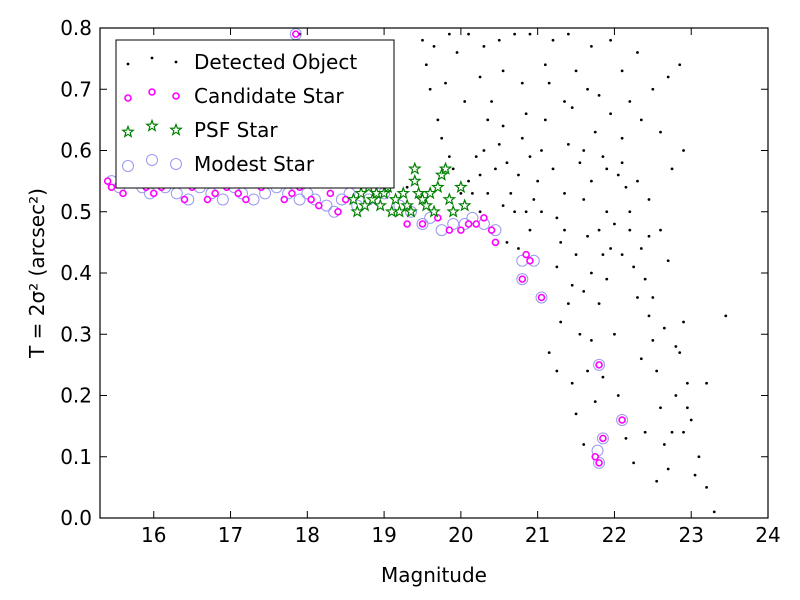  Describe the element at coordinates (690, 535) in the screenshot. I see `x-tick-label: 23` at that location.